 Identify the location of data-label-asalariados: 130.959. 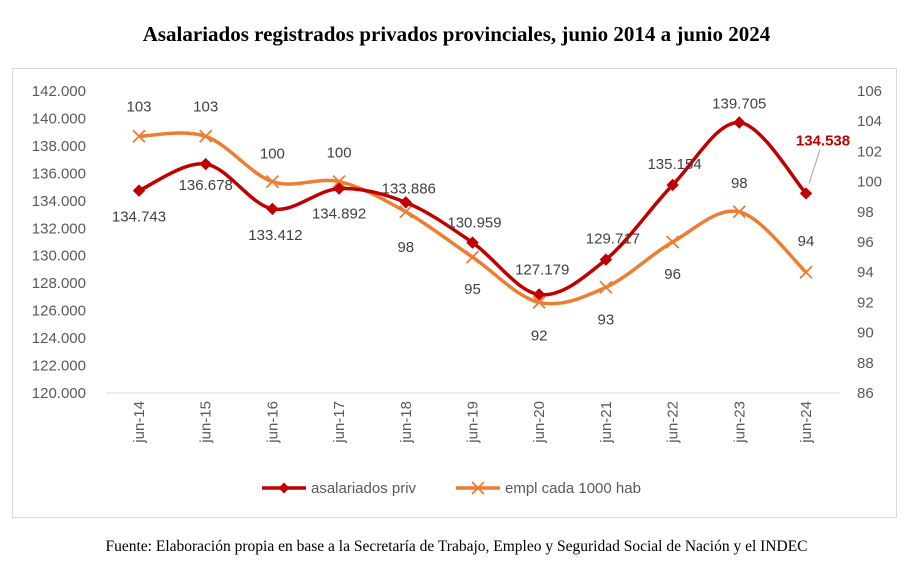
(474, 223).